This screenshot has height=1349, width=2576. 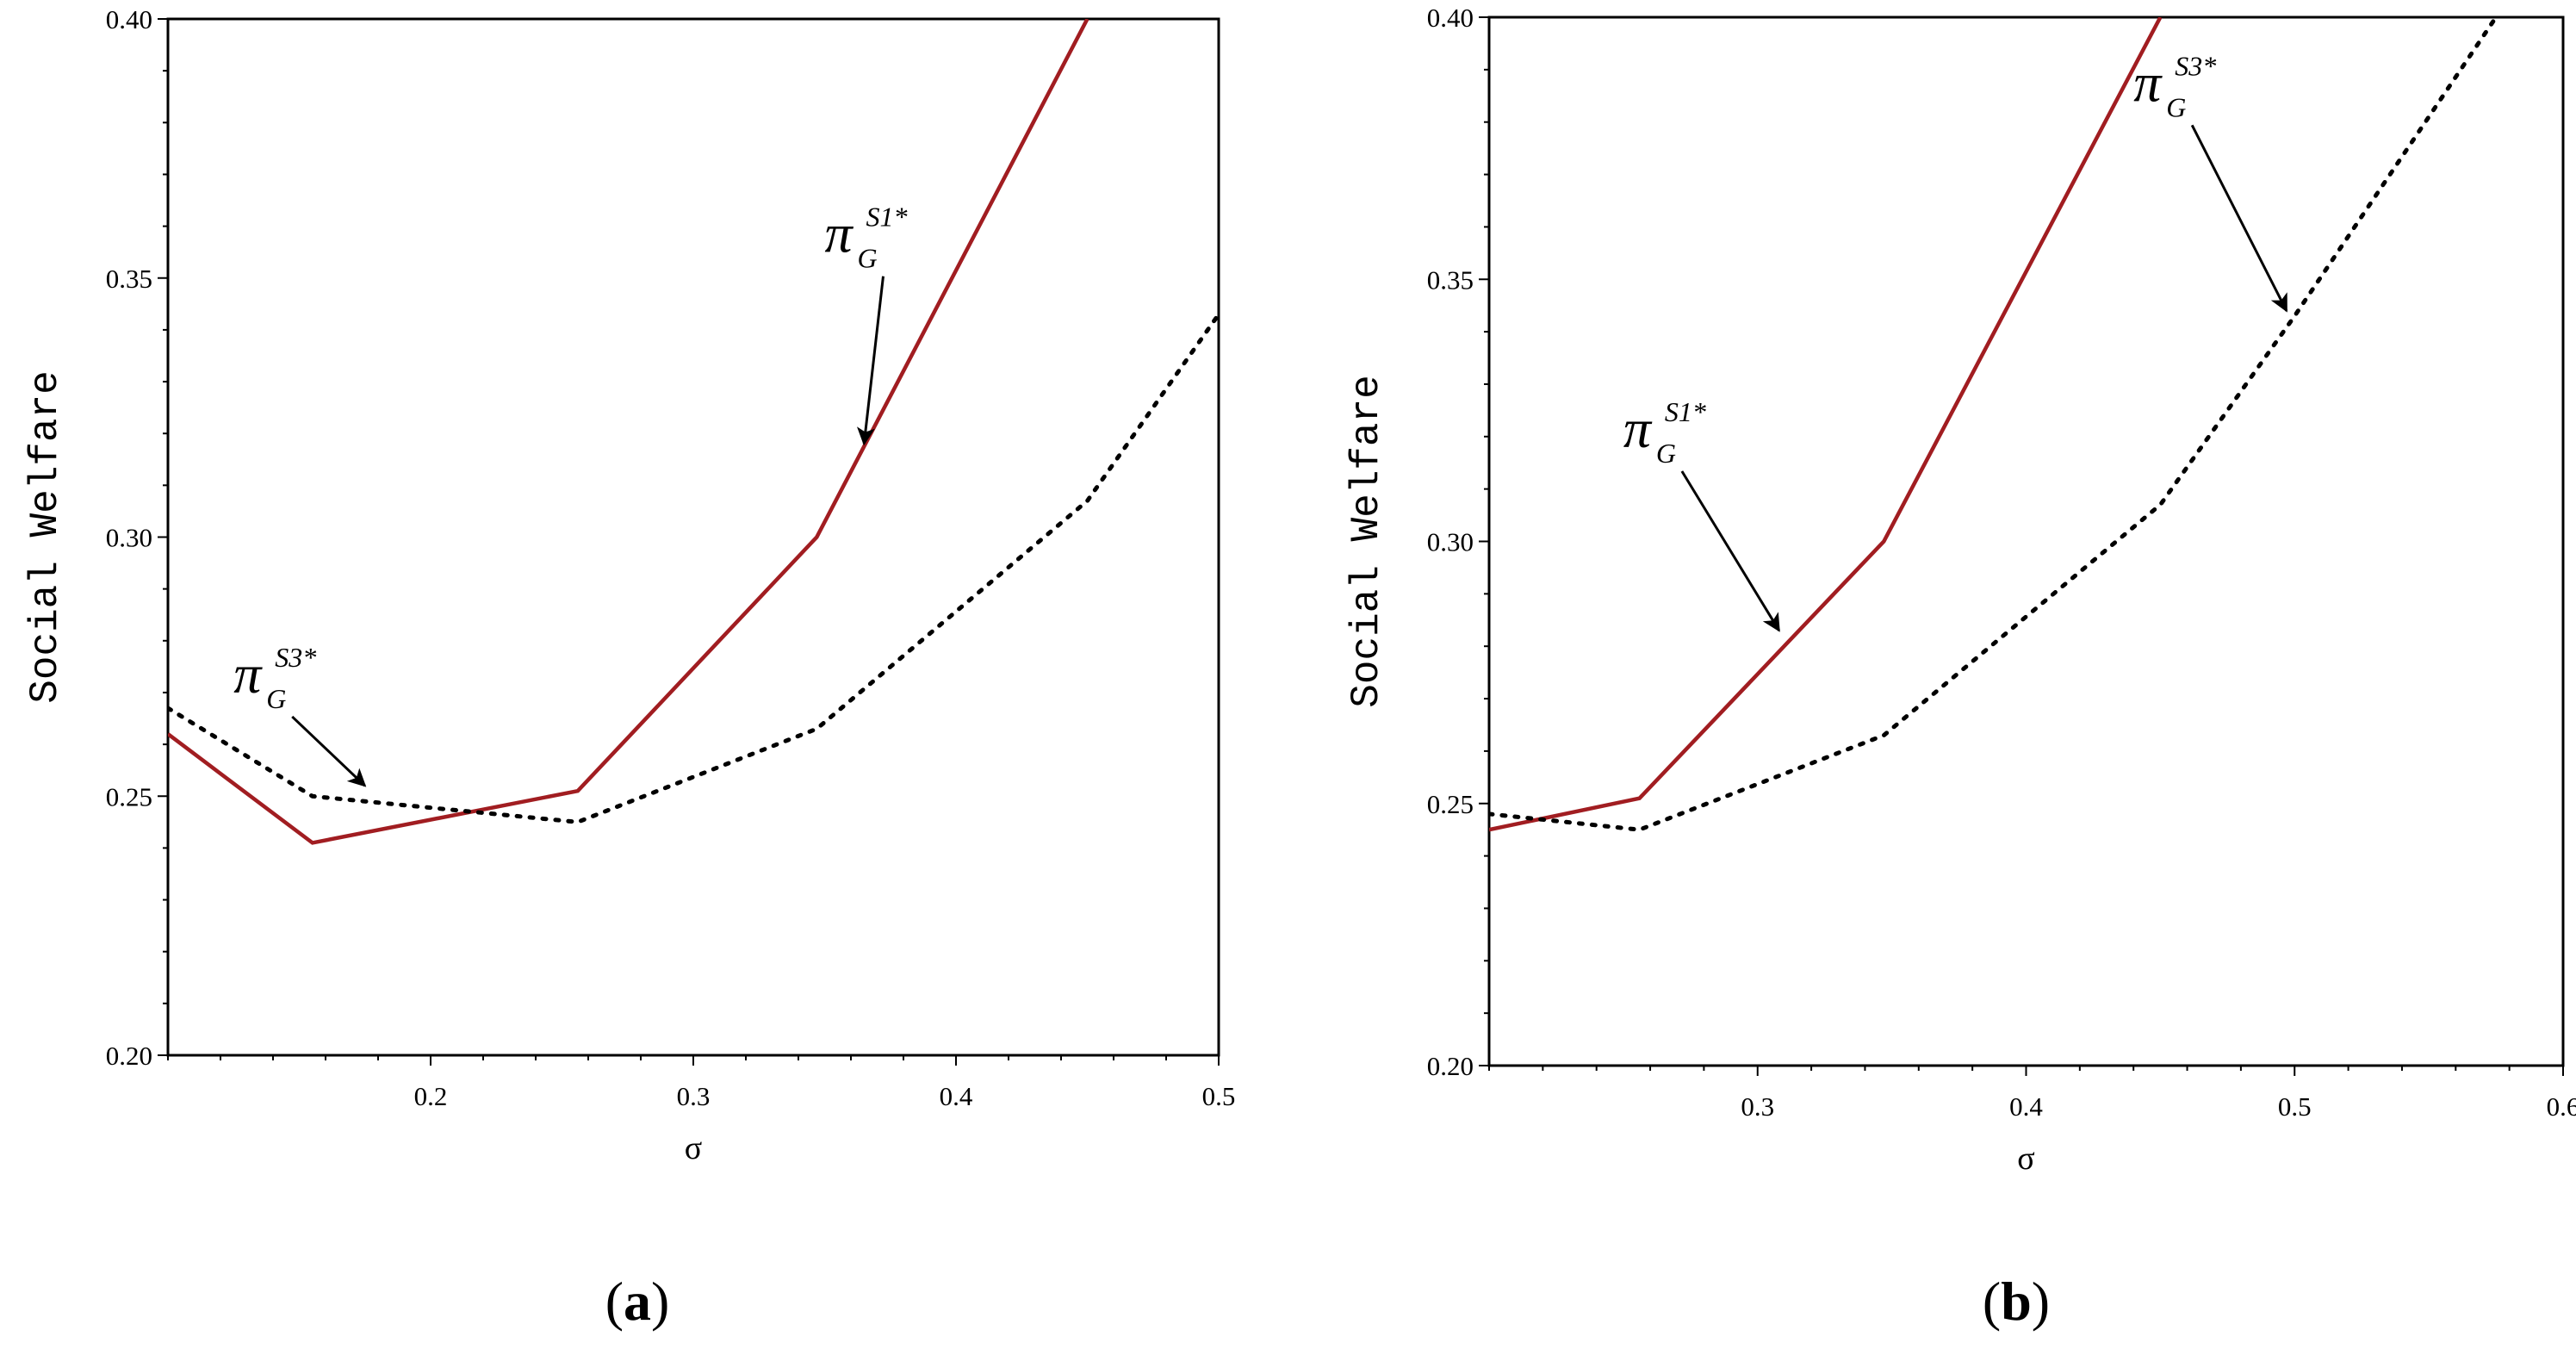 I want to click on panel-caption-letter: b, so click(x=2017, y=1301).